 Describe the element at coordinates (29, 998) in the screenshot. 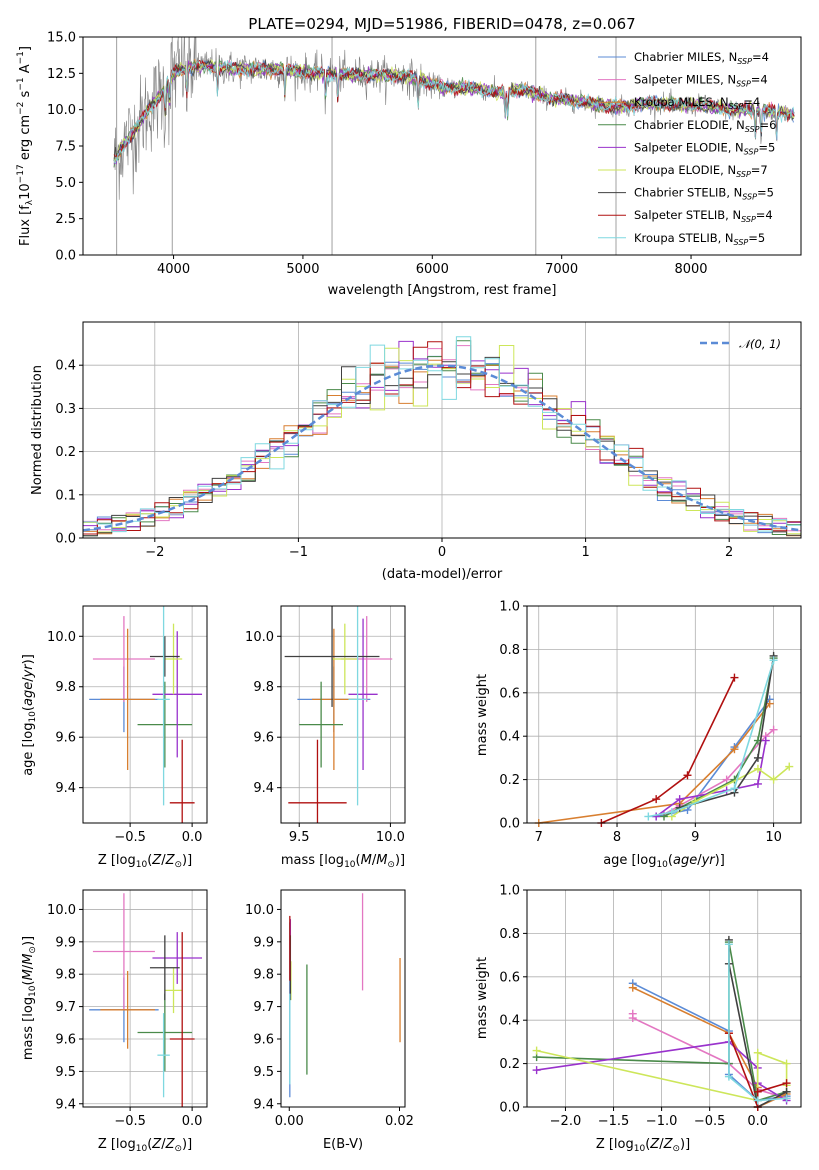

I see `mass-vs-Z-ylabel: mass [log10(M/M⊙)]` at that location.